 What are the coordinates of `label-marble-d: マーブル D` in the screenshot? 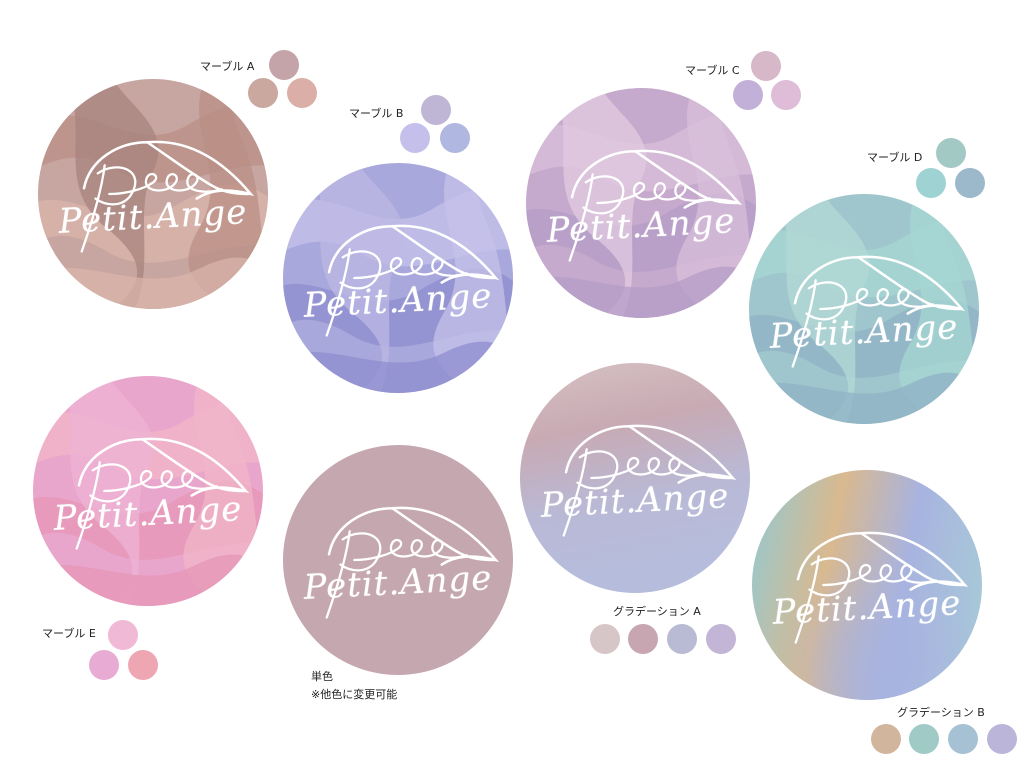 It's located at (895, 157).